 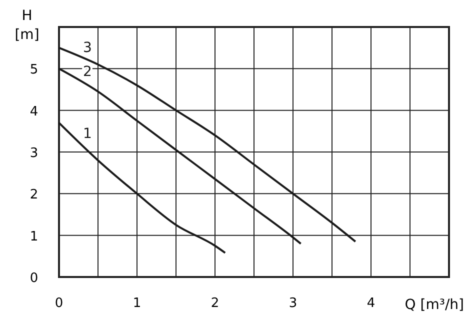 I want to click on y-tick-label: 0, so click(x=34, y=278).